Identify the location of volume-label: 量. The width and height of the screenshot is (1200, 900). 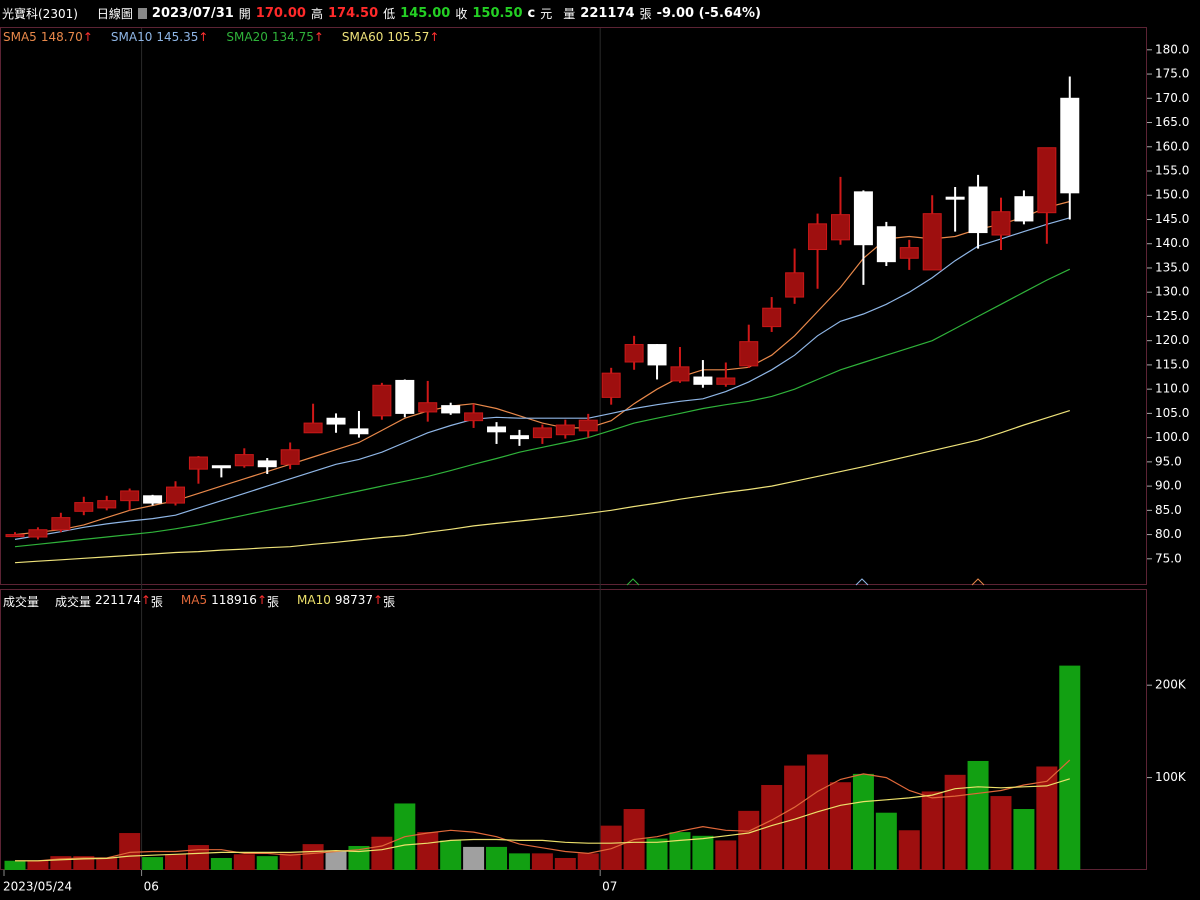
(569, 13).